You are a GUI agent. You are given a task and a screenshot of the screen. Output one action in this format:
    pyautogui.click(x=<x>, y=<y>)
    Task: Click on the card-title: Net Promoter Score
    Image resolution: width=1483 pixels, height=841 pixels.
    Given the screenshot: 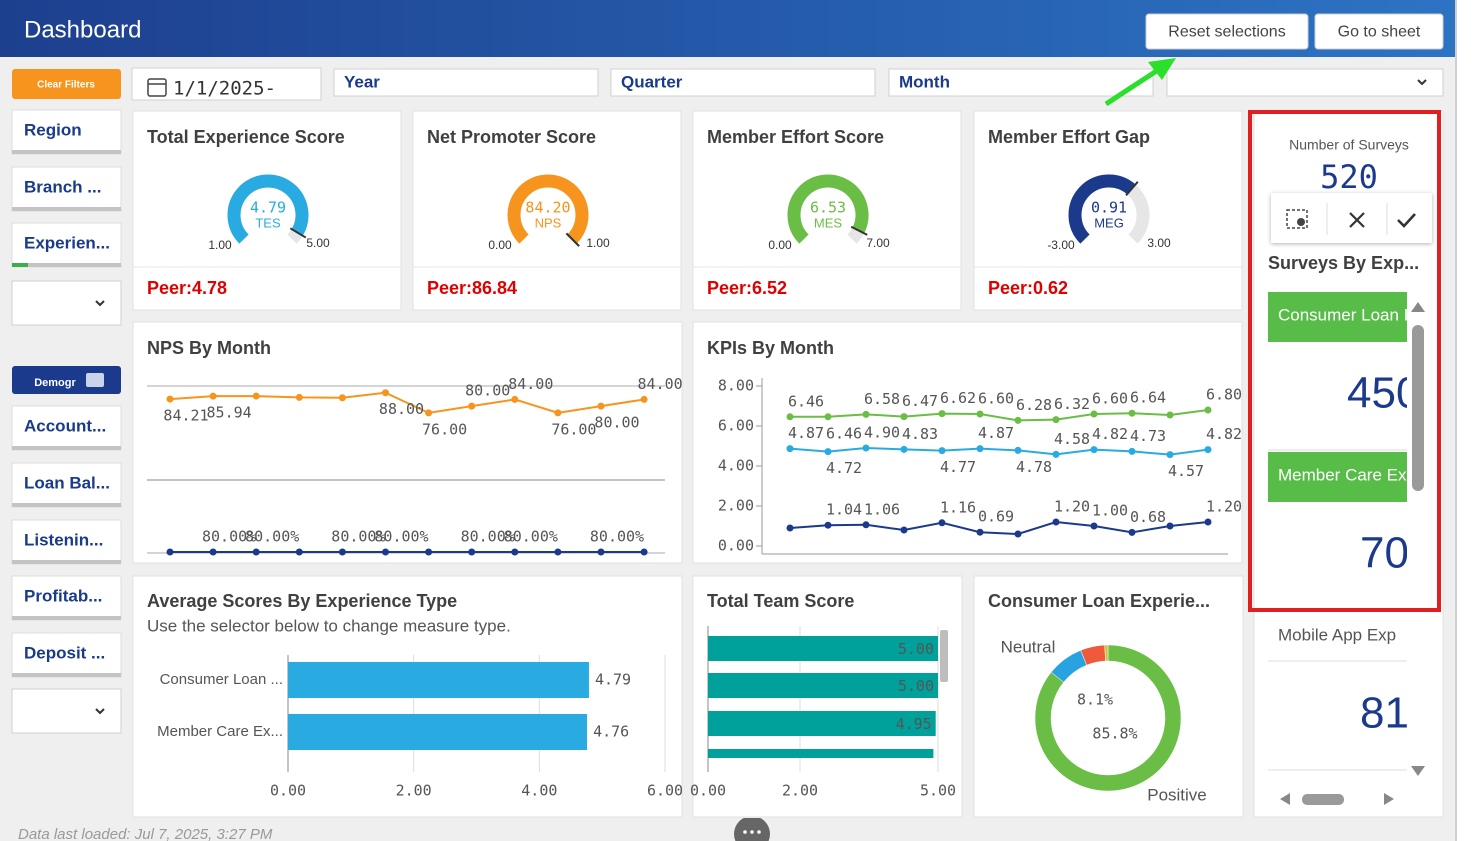 What is the action you would take?
    pyautogui.click(x=511, y=137)
    